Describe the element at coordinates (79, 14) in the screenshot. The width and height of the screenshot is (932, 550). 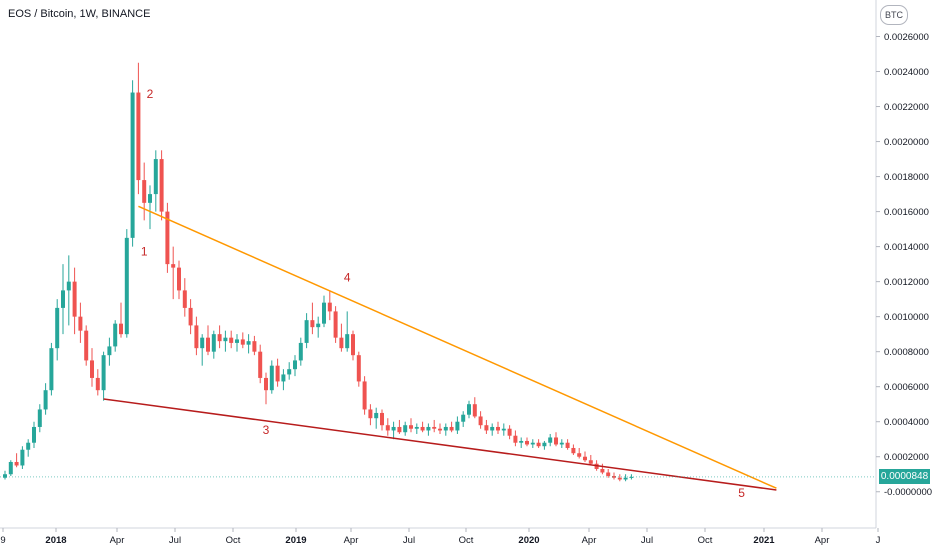
I see `chart-title: EOS / Bitcoin, 1W, BINANCE` at that location.